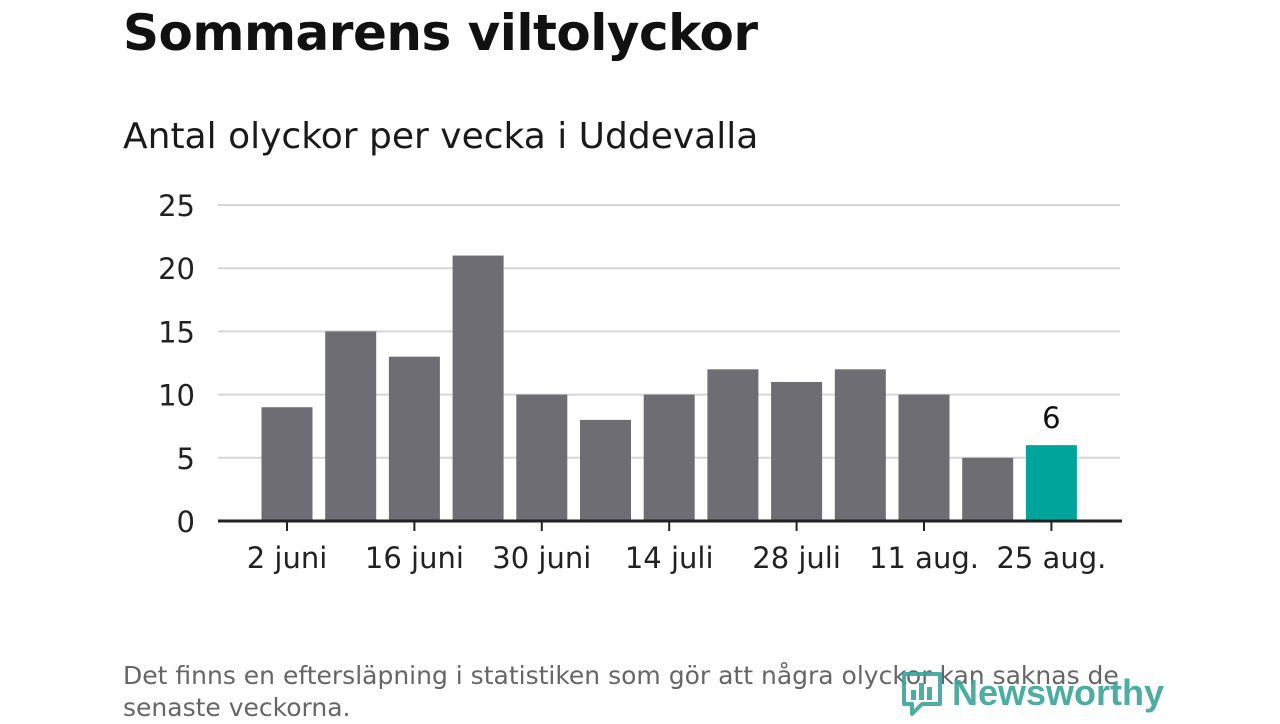 The image size is (1280, 724). I want to click on data-labels: 6, so click(1051, 418).